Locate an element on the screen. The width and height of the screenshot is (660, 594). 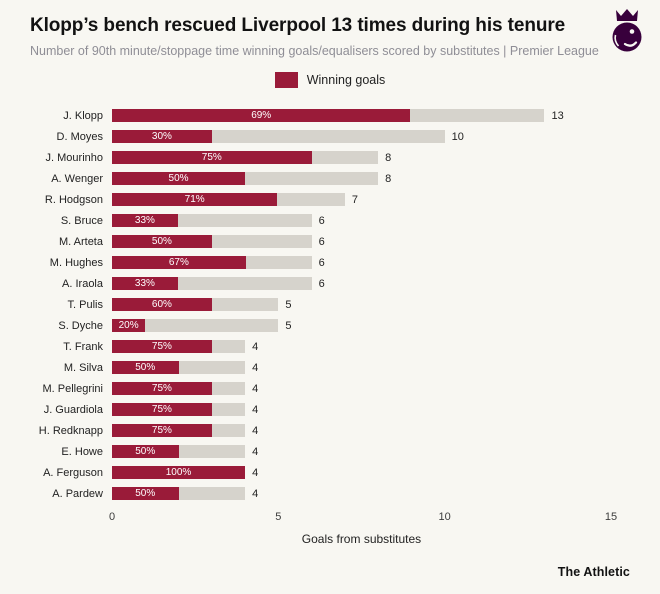
manager-label: R. Hodgson is located at coordinates (73, 199).